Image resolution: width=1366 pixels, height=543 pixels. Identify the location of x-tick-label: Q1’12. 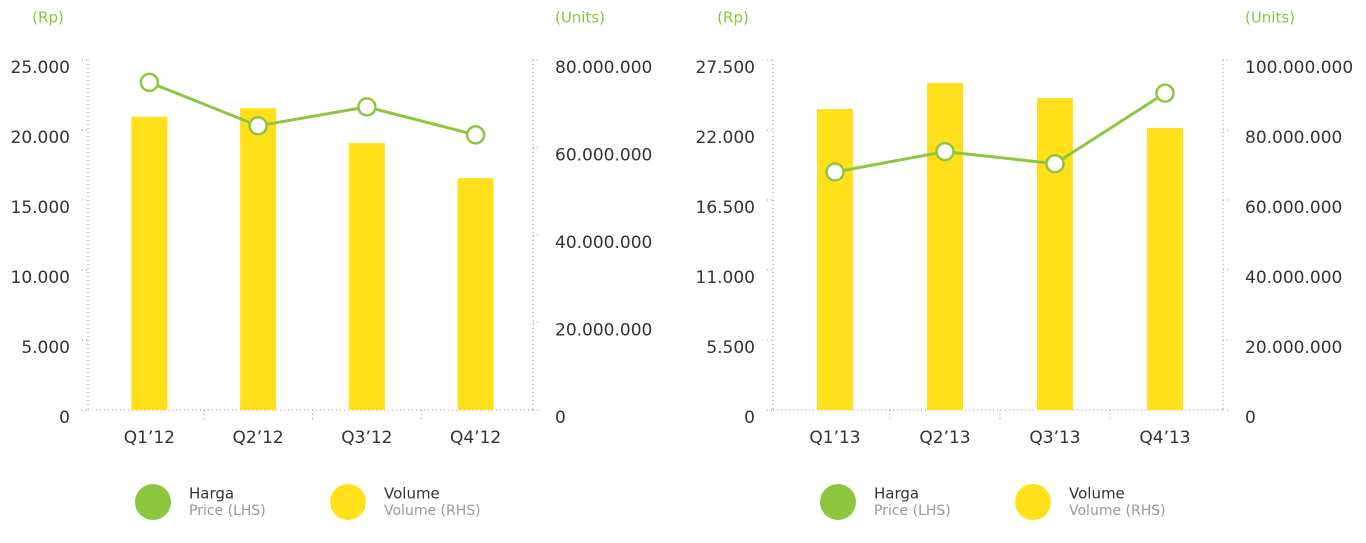
(149, 438).